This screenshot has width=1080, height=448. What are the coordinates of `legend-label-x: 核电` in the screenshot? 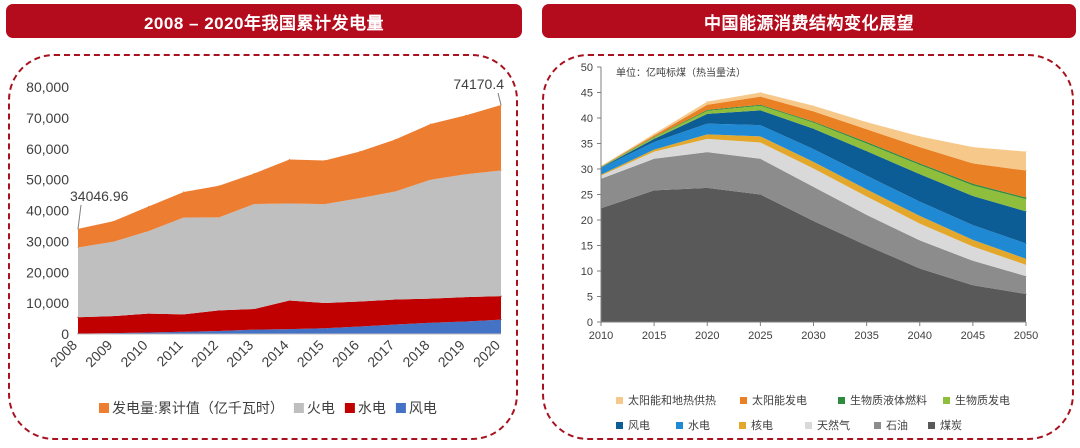 It's located at (762, 425).